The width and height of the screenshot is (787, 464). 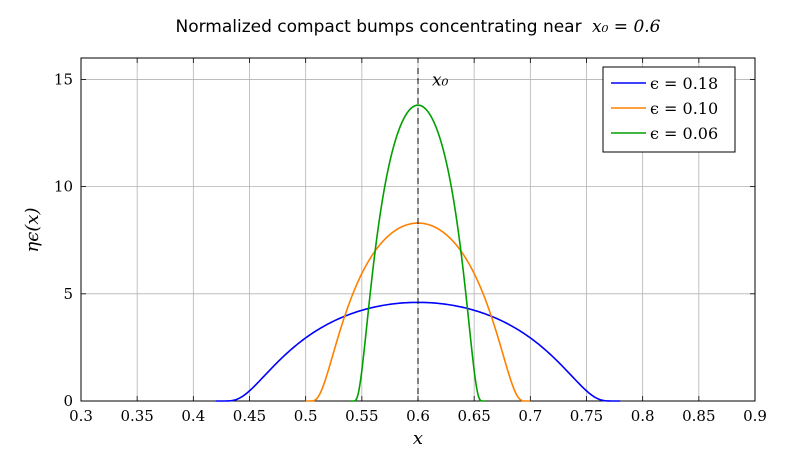 I want to click on legend-label-2: ϵ = 0.10, so click(x=684, y=108).